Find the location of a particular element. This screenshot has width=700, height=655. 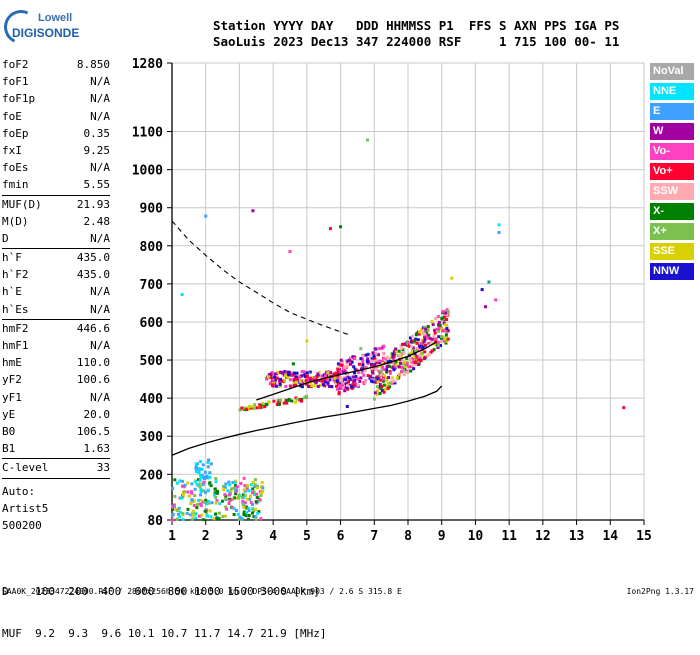

legend-item-vominus: Vo- is located at coordinates (672, 151).